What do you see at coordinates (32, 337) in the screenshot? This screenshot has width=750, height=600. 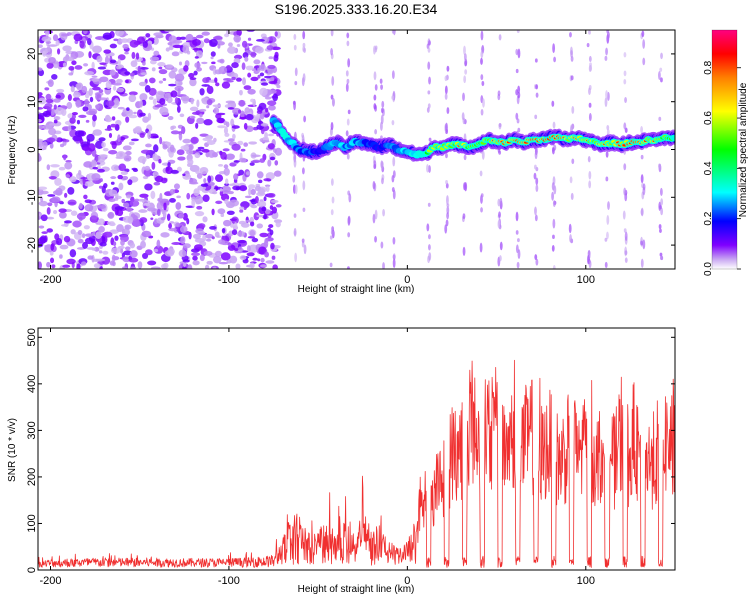 I see `snr-y-tick-label: 500` at bounding box center [32, 337].